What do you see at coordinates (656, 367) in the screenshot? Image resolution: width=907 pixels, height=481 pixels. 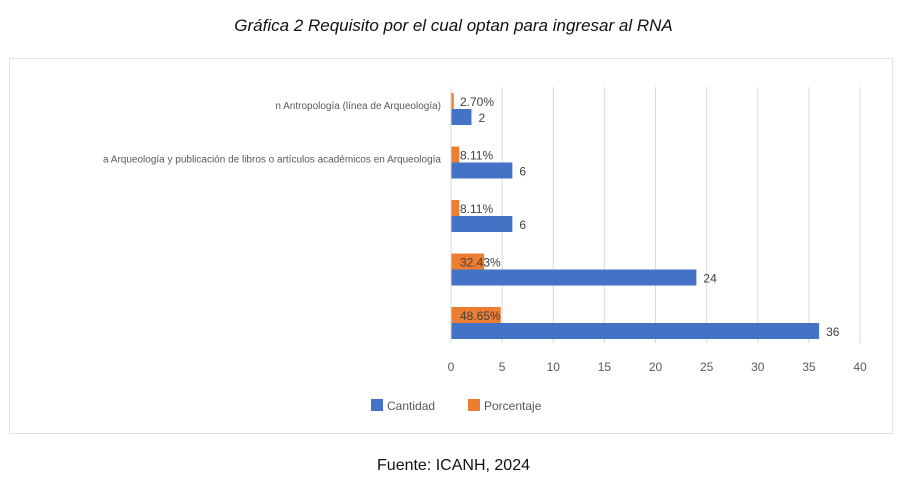 I see `x-tick-label: 20` at bounding box center [656, 367].